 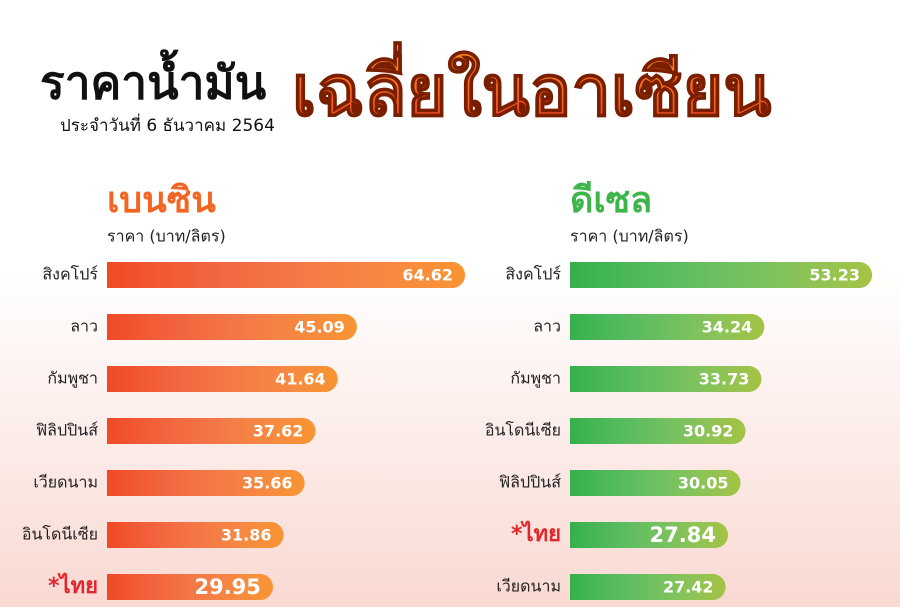 I want to click on value-label: 30.92, so click(x=708, y=431).